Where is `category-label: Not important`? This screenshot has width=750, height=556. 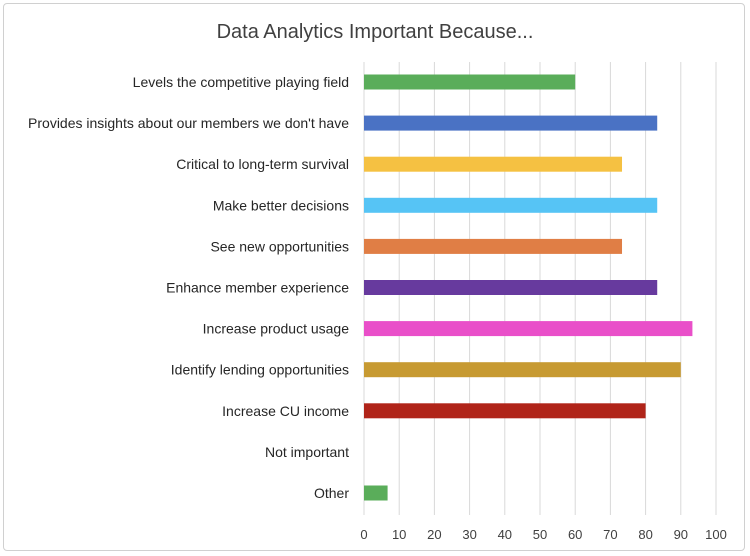
category-label: Not important is located at coordinates (307, 452).